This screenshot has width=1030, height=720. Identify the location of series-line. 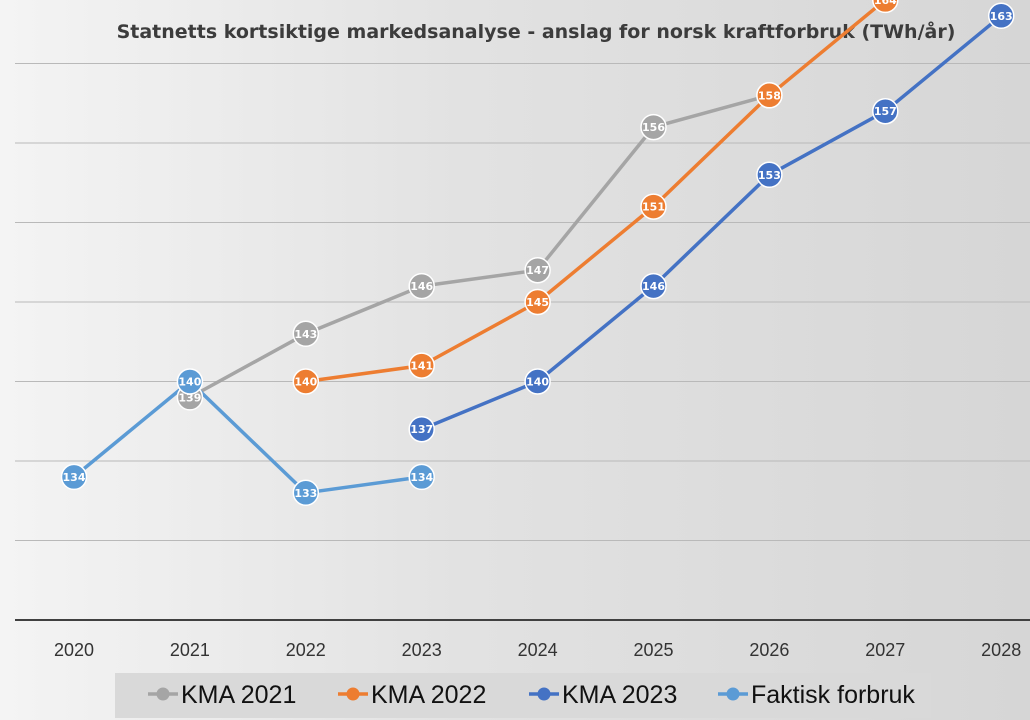
(247, 437).